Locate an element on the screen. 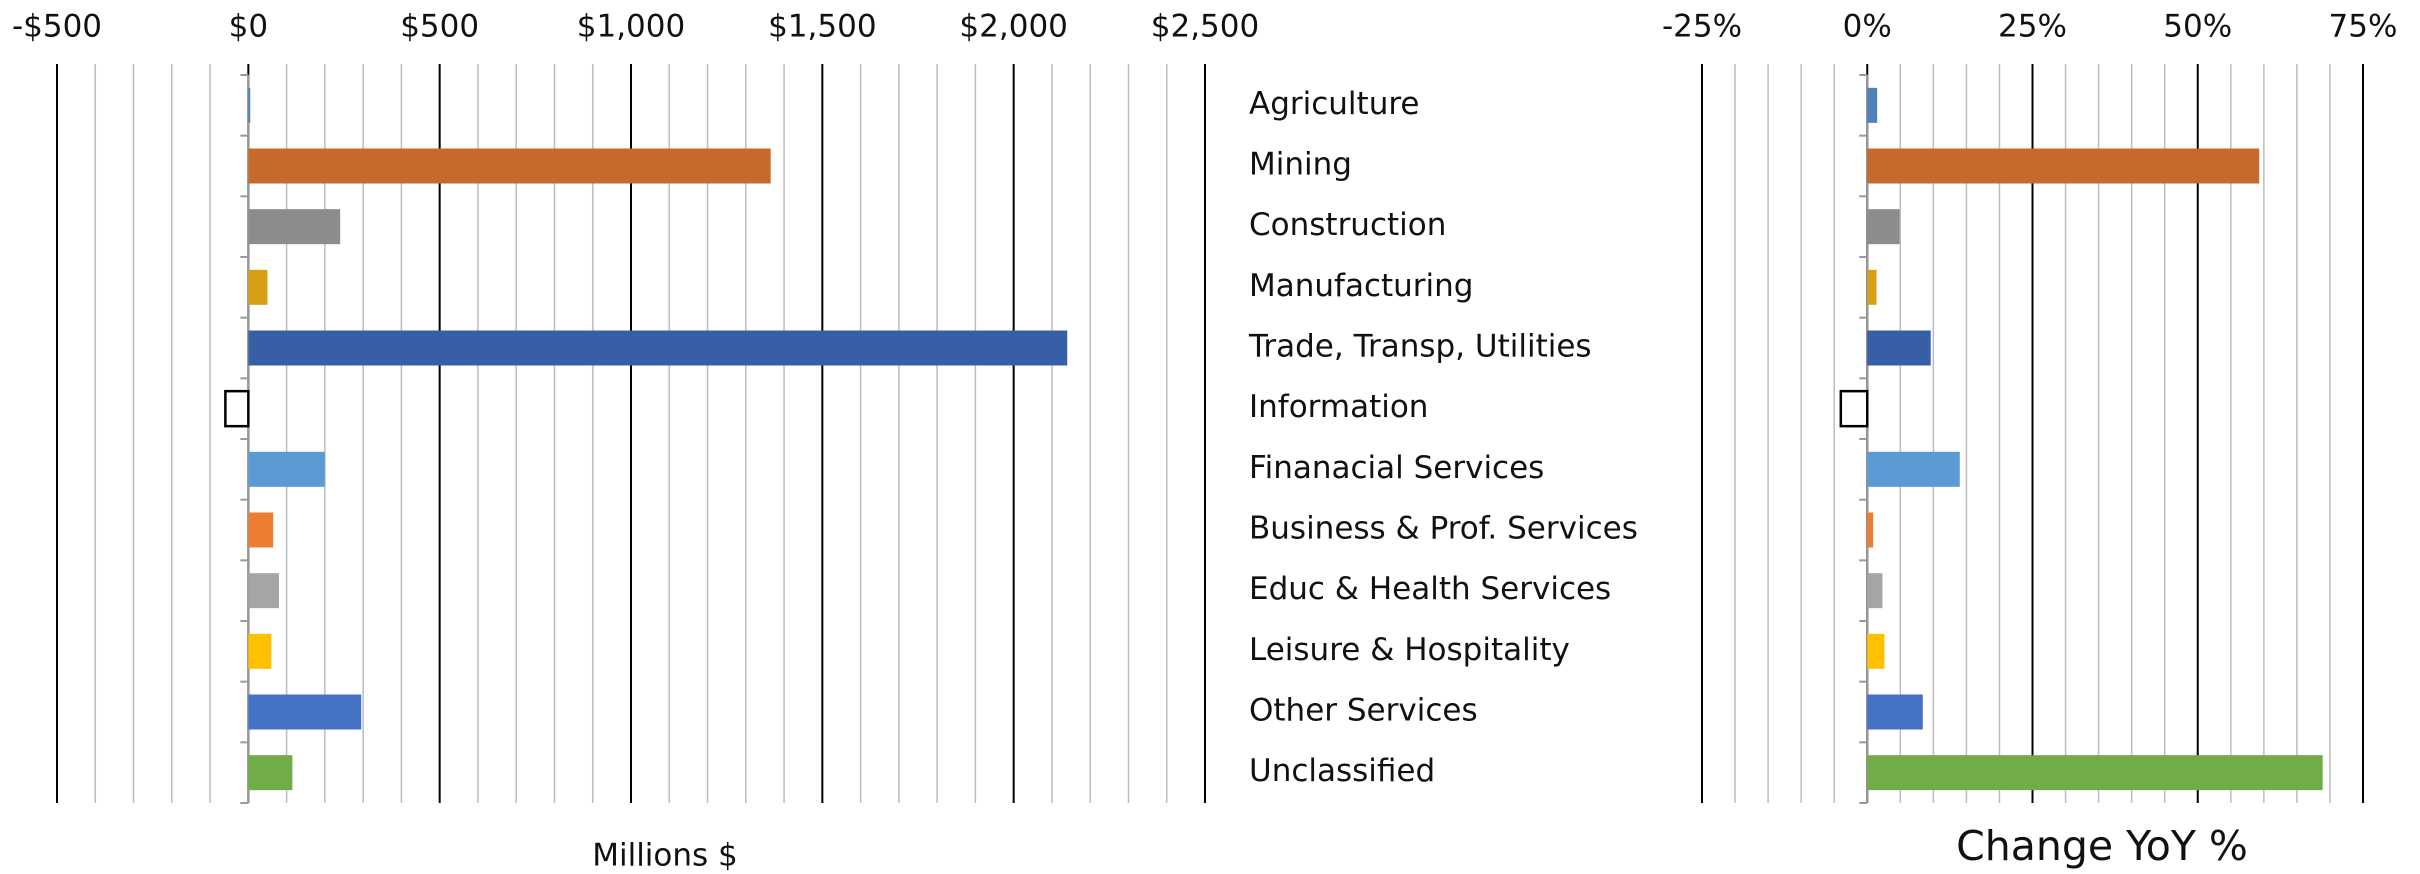  category-label: Agriculture is located at coordinates (1334, 104).